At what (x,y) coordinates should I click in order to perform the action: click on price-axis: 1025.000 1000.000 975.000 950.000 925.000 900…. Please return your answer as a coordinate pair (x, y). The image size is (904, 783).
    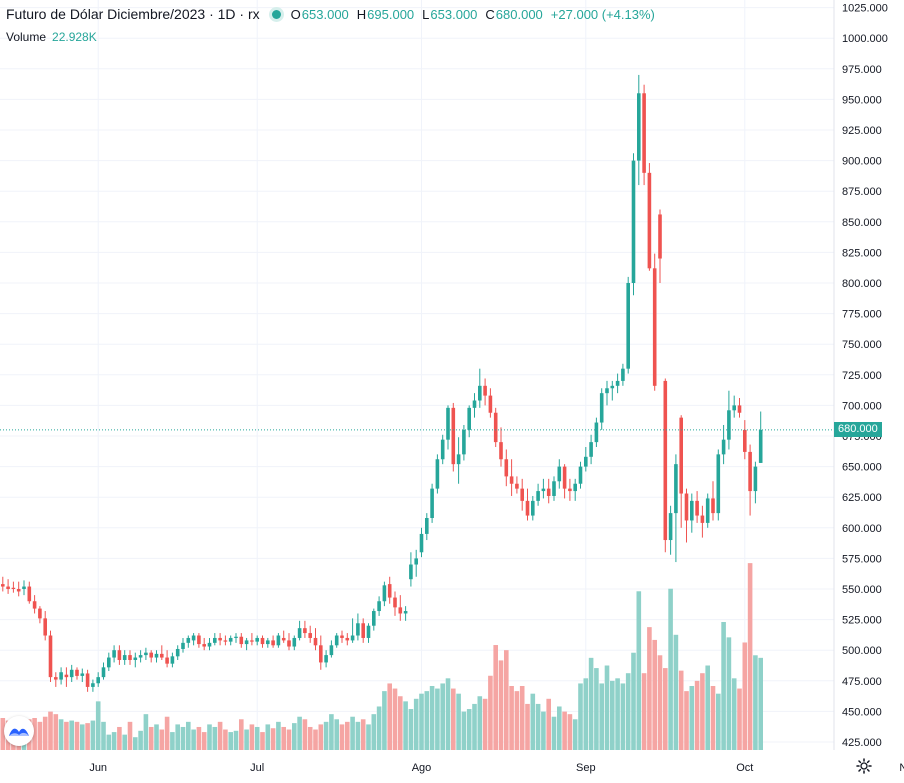
    Looking at the image, I should click on (865, 376).